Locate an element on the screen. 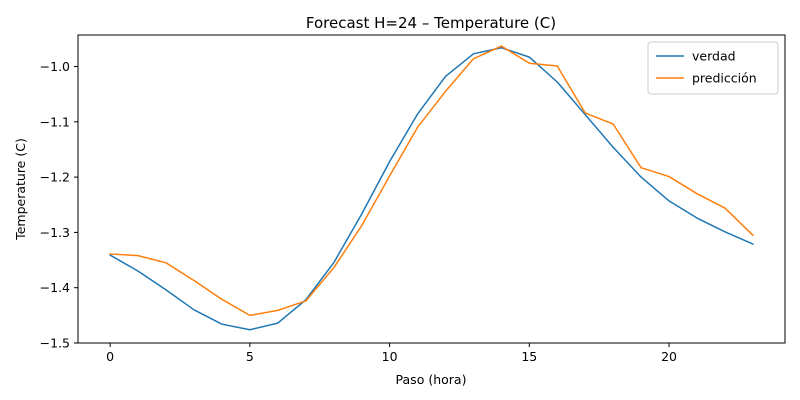 The height and width of the screenshot is (400, 800). x-axis: 0 5 10 15 20 is located at coordinates (391, 353).